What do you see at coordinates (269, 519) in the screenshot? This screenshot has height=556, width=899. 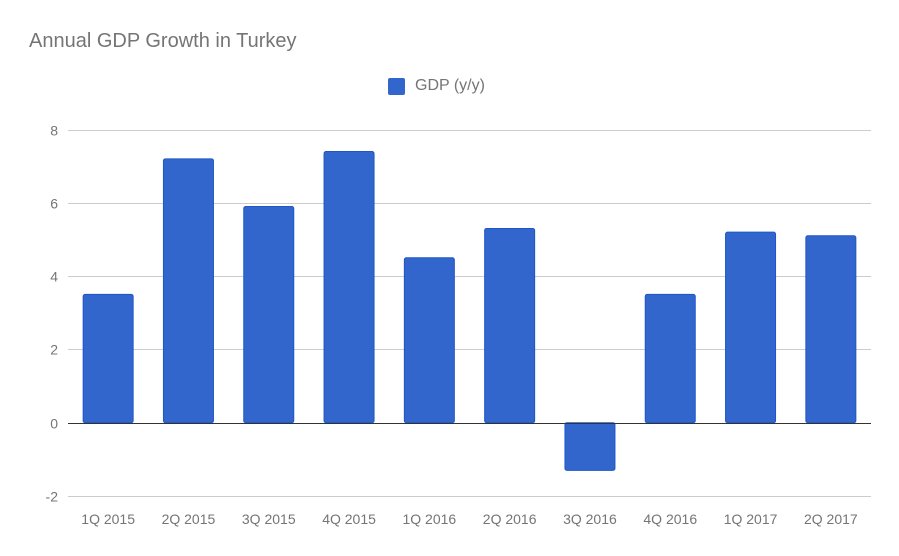 I see `x-tick-label: 3Q 2015` at bounding box center [269, 519].